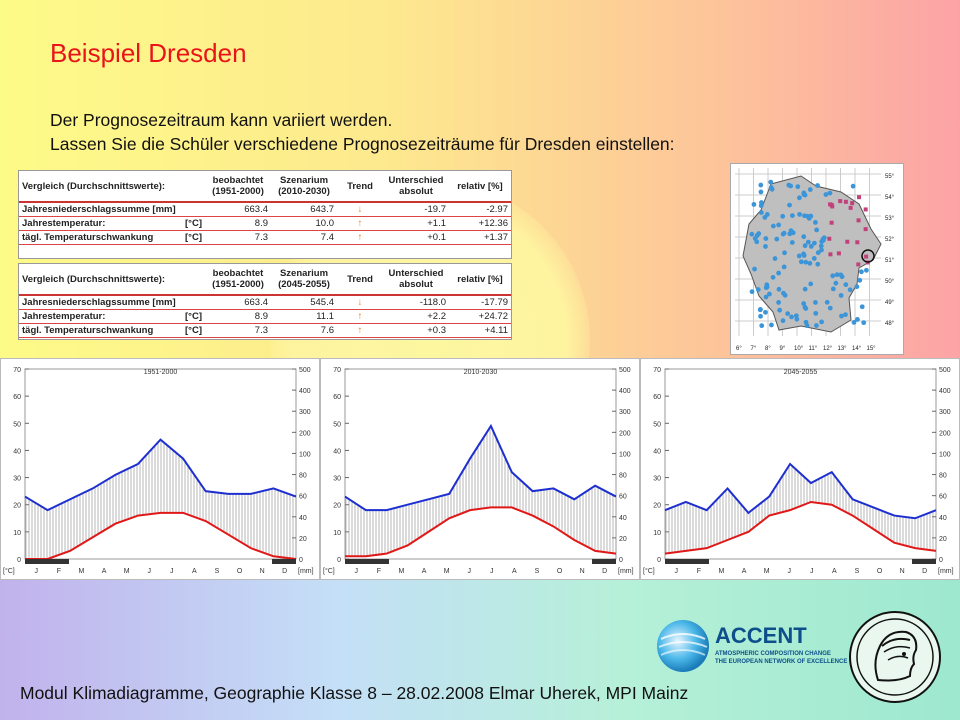 This screenshot has width=960, height=720. I want to click on row-abs: -19.7, so click(416, 209).